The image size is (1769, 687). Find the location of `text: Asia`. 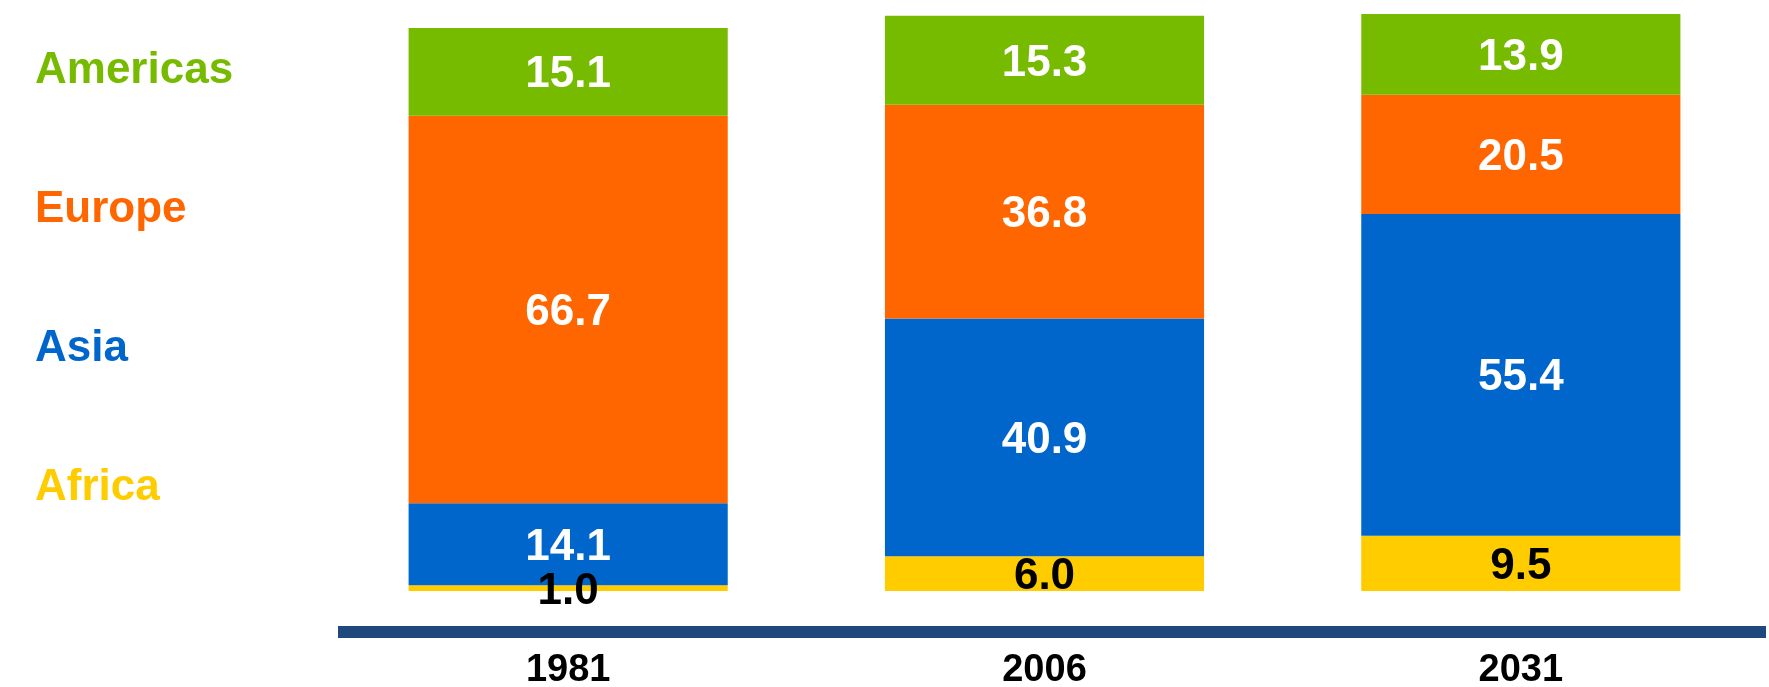

text: Asia is located at coordinates (82, 345).